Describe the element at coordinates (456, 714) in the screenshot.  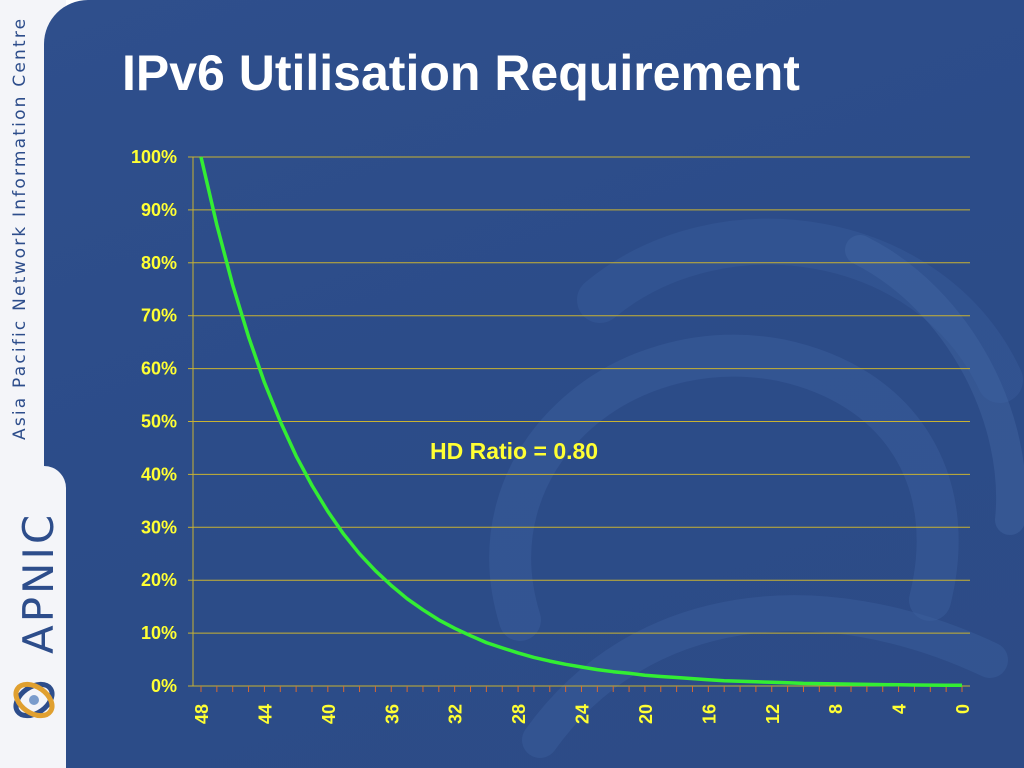
I see `x-tick-label: 32` at that location.